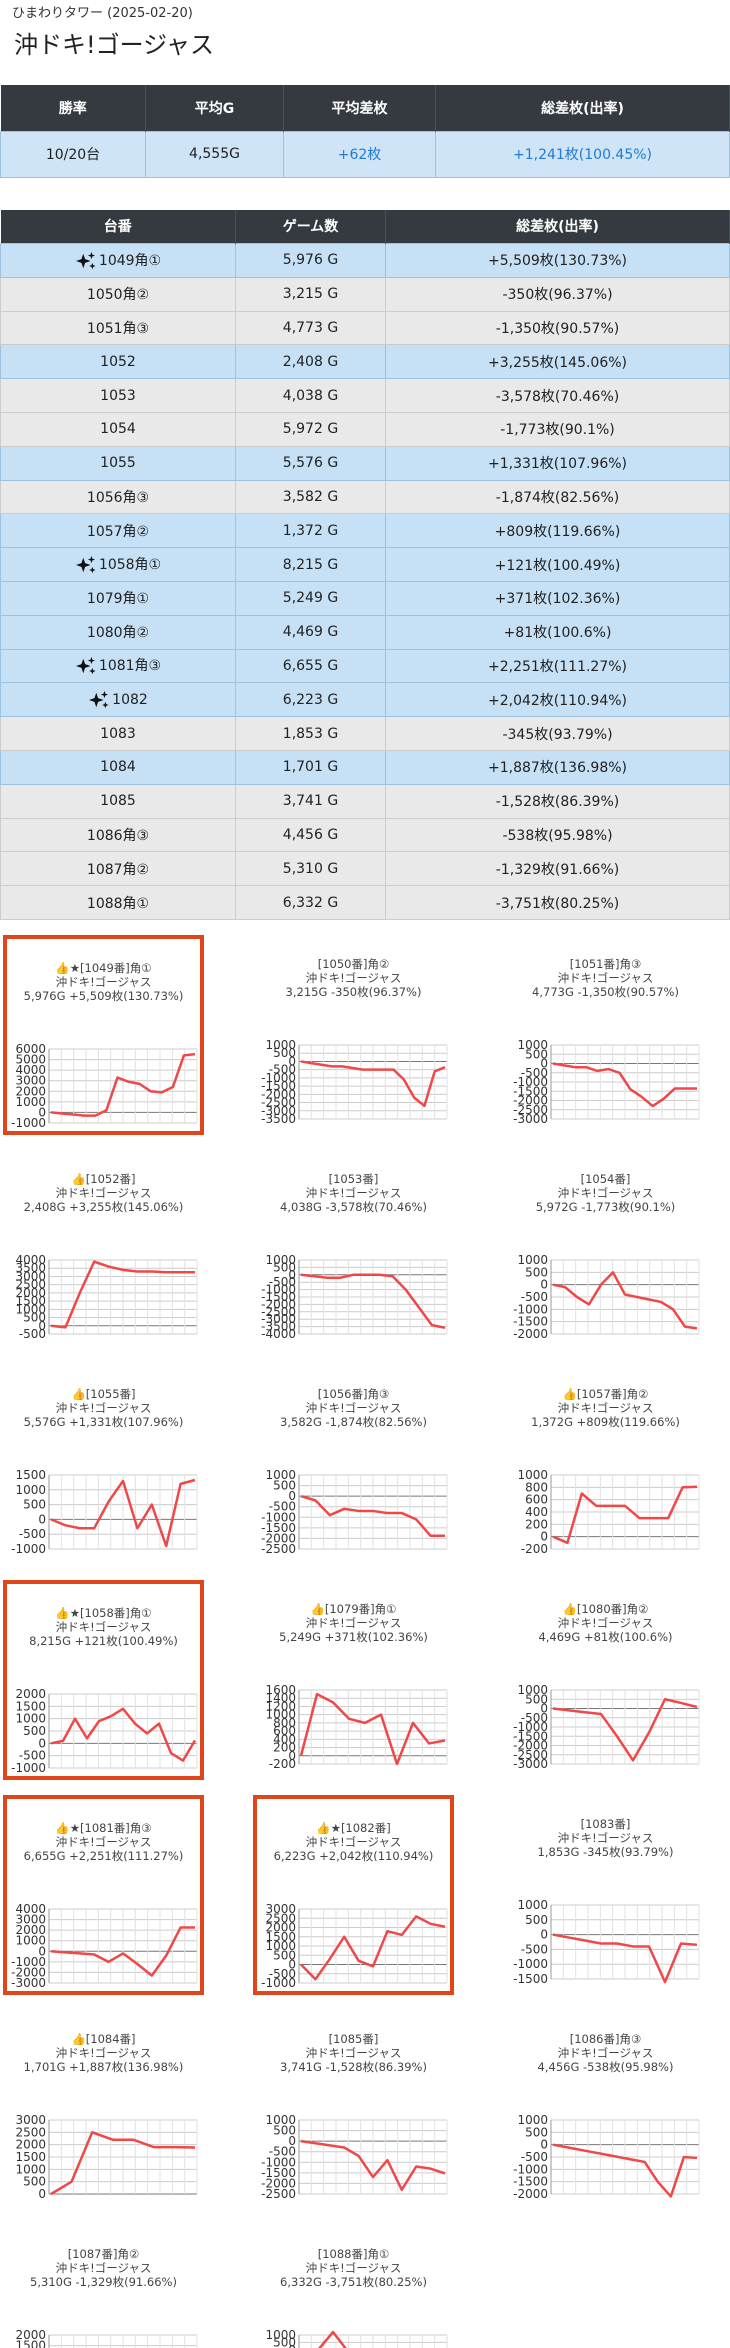  Describe the element at coordinates (118, 835) in the screenshot. I see `machine-id-cell: 1086角③` at that location.